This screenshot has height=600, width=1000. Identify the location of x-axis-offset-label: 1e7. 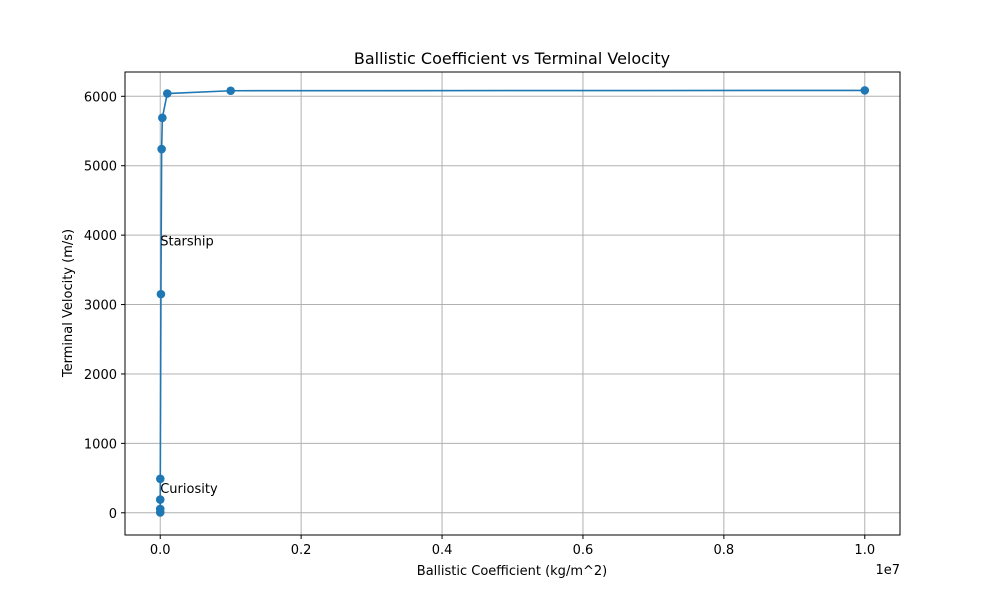
(887, 570).